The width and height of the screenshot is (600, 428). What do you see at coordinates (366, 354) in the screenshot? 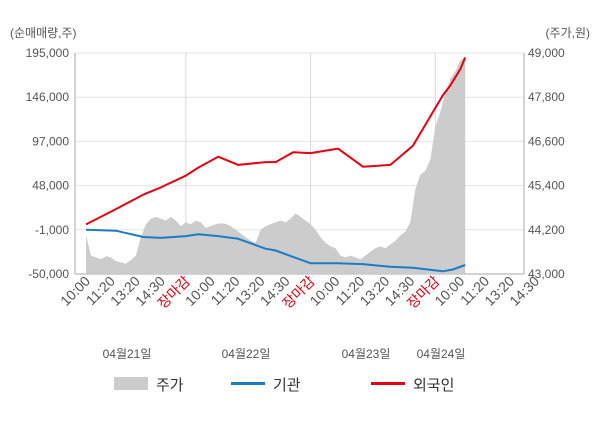
I see `date-label-0423: 04월23일` at bounding box center [366, 354].